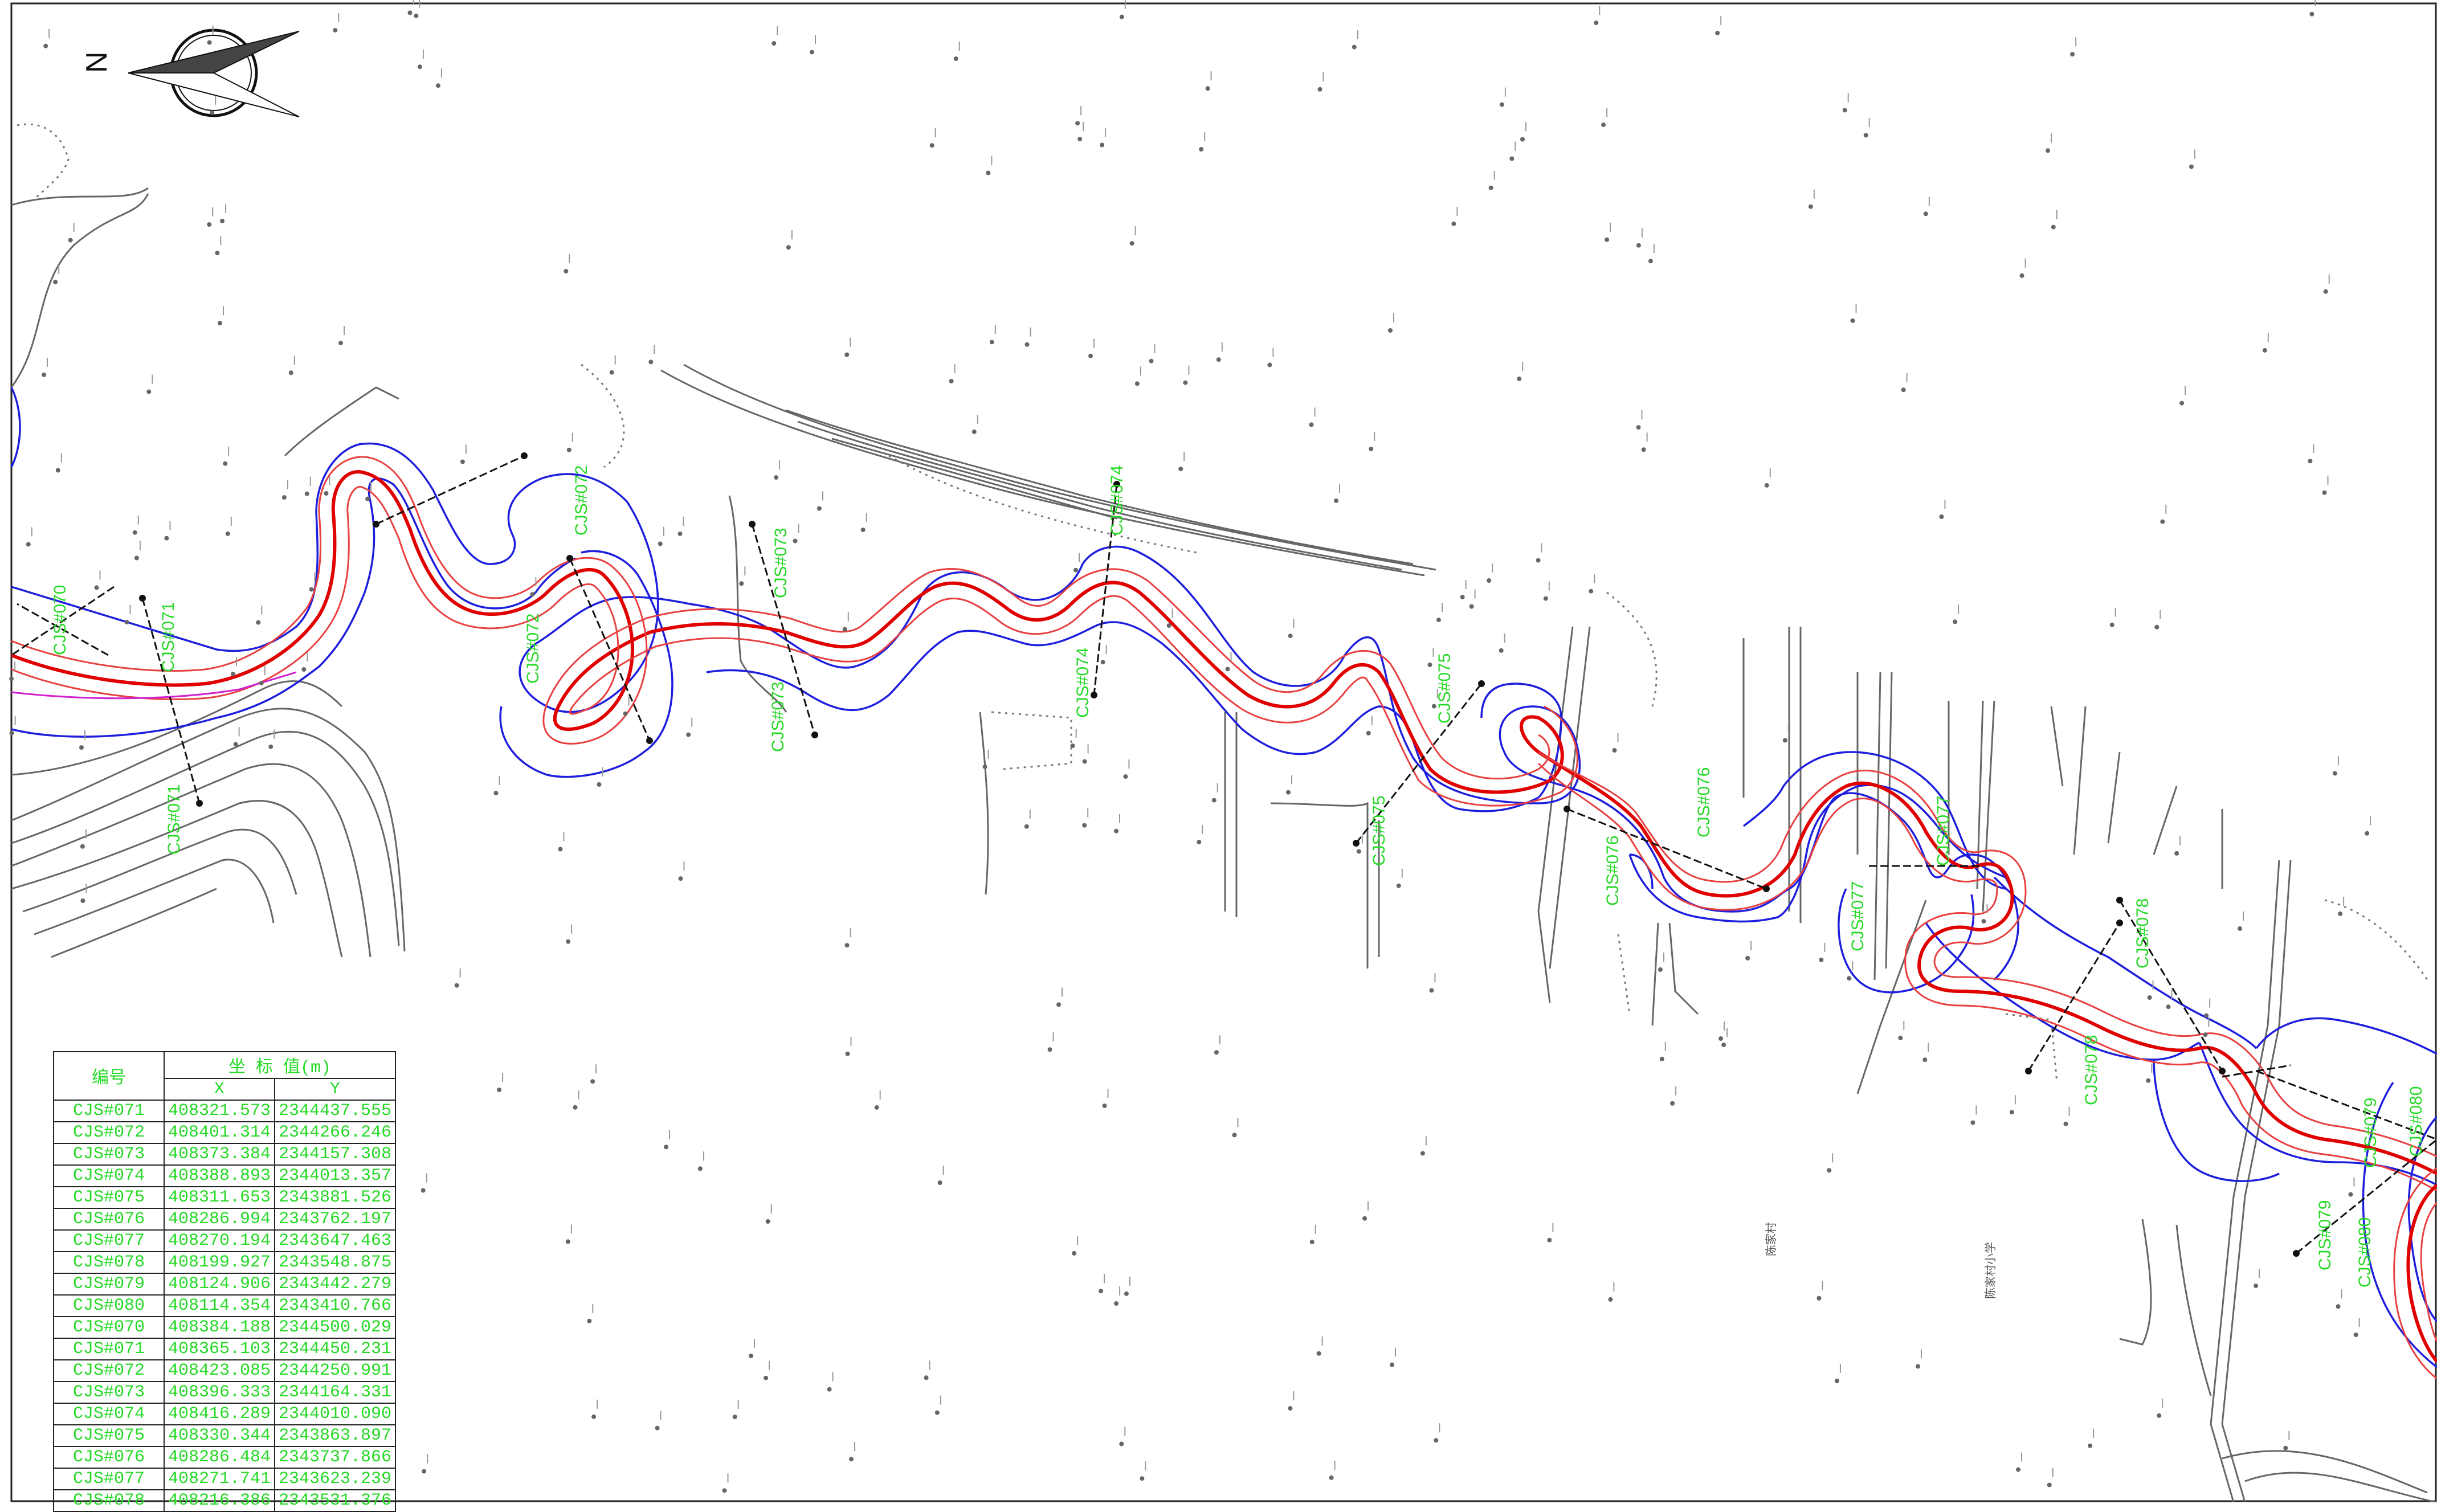  I want to click on x-header: X, so click(219, 1089).